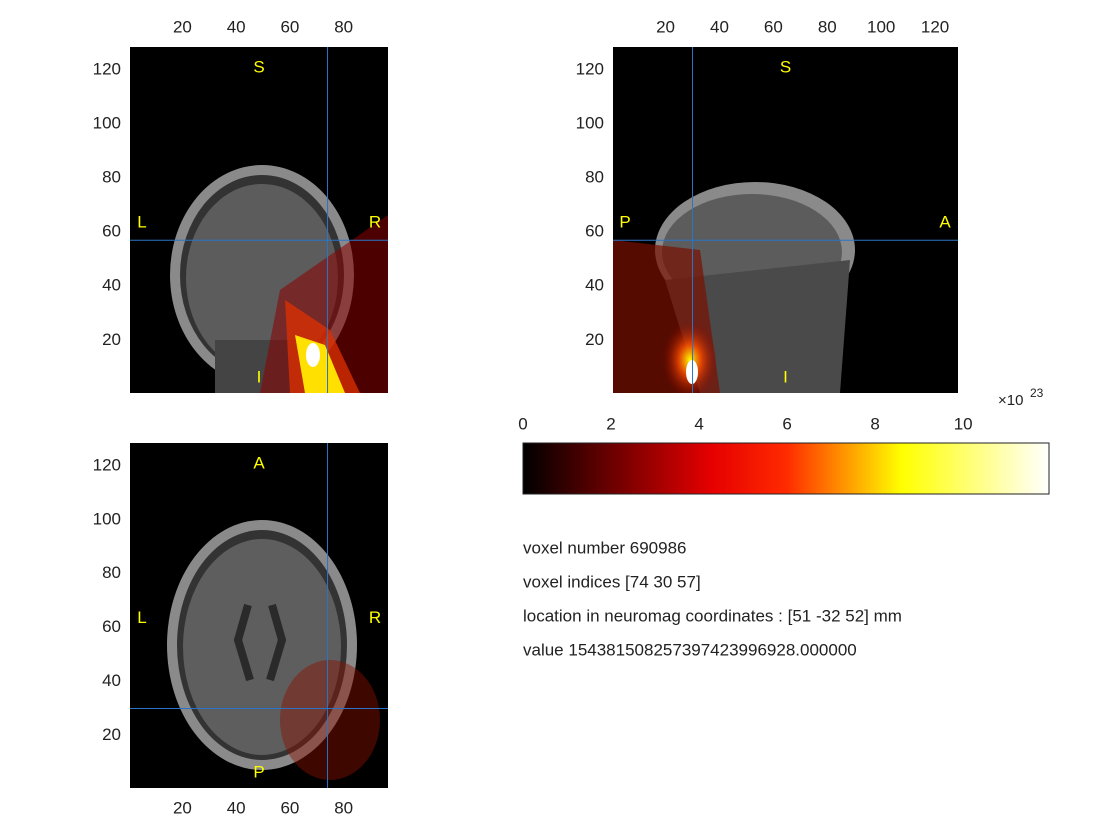 Image resolution: width=1098 pixels, height=824 pixels. What do you see at coordinates (259, 220) in the screenshot?
I see `coronal-image` at bounding box center [259, 220].